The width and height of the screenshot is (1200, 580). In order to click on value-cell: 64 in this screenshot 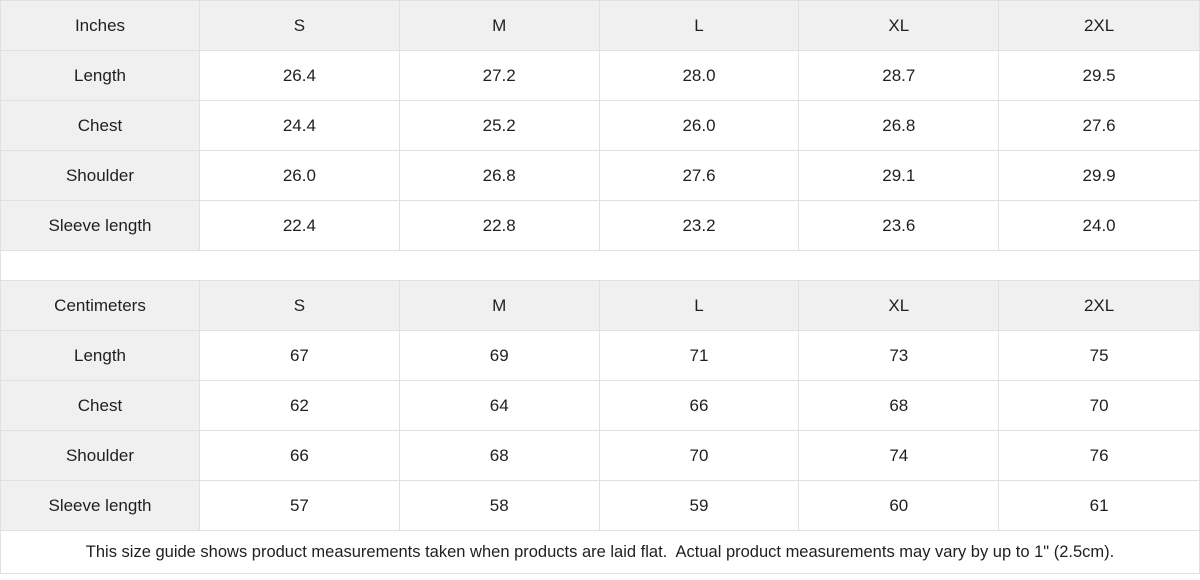, I will do `click(499, 406)`.